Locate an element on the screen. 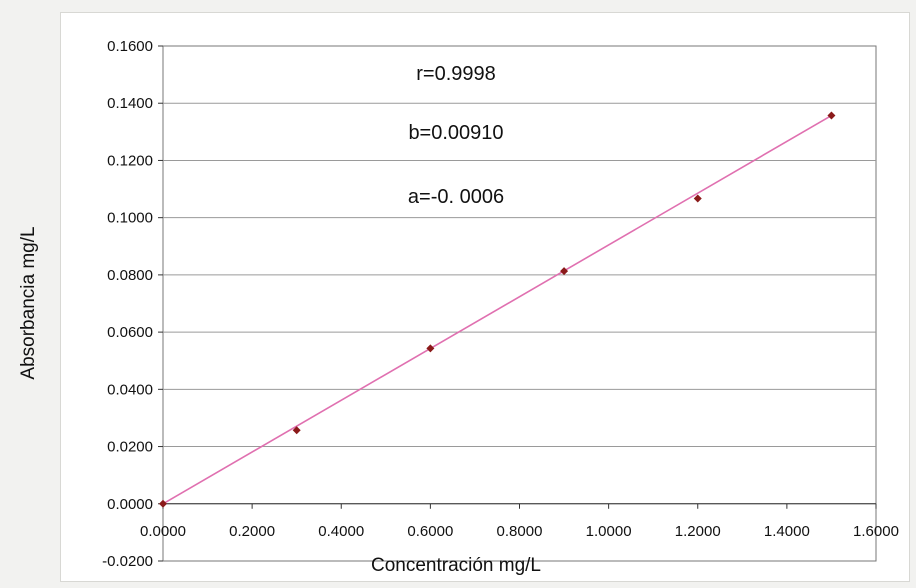  y-tick-label: 0.0600 is located at coordinates (130, 332).